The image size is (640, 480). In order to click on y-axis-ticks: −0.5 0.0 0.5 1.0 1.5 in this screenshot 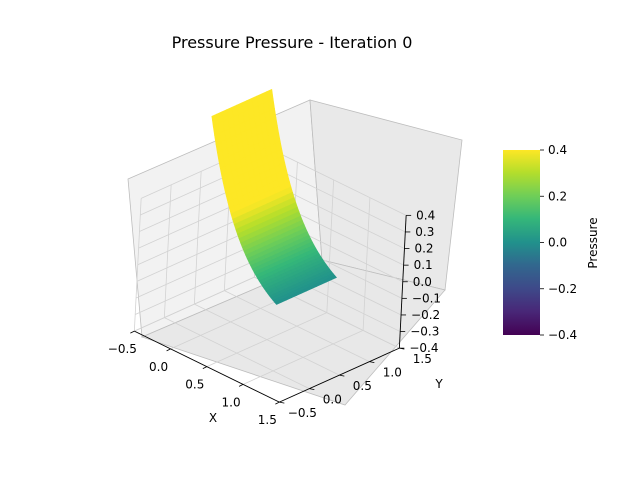, I will do `click(355, 383)`.